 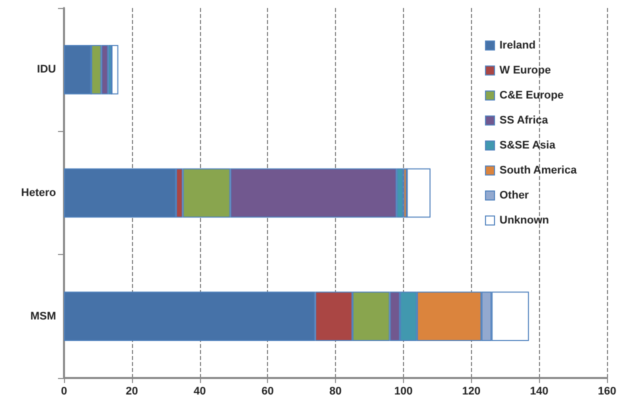 What do you see at coordinates (528, 146) in the screenshot?
I see `legend-label: S&SE Asia` at bounding box center [528, 146].